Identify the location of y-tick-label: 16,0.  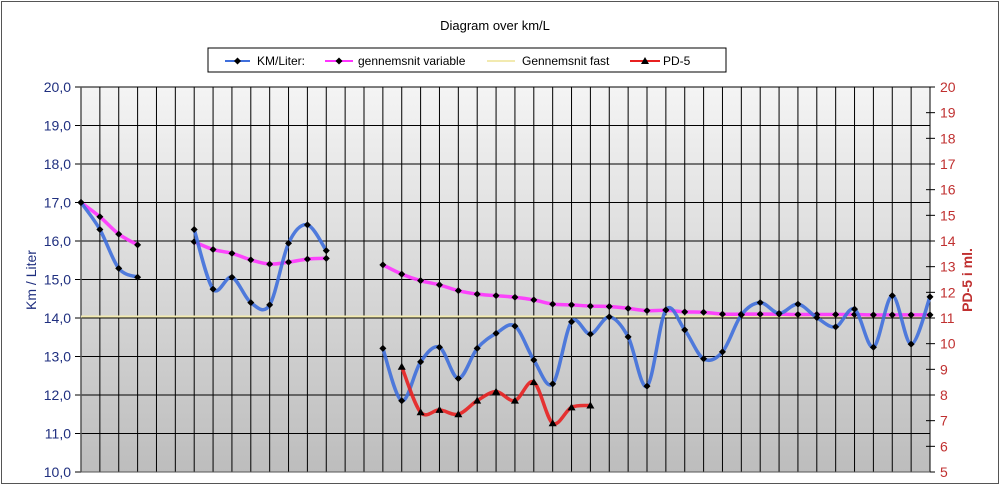
(57, 241).